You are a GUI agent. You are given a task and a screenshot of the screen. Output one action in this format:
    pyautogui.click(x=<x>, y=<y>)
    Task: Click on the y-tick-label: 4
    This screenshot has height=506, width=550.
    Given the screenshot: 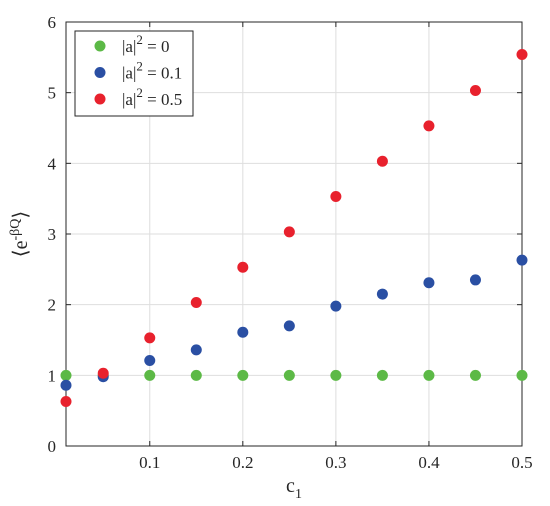 What is the action you would take?
    pyautogui.click(x=52, y=163)
    